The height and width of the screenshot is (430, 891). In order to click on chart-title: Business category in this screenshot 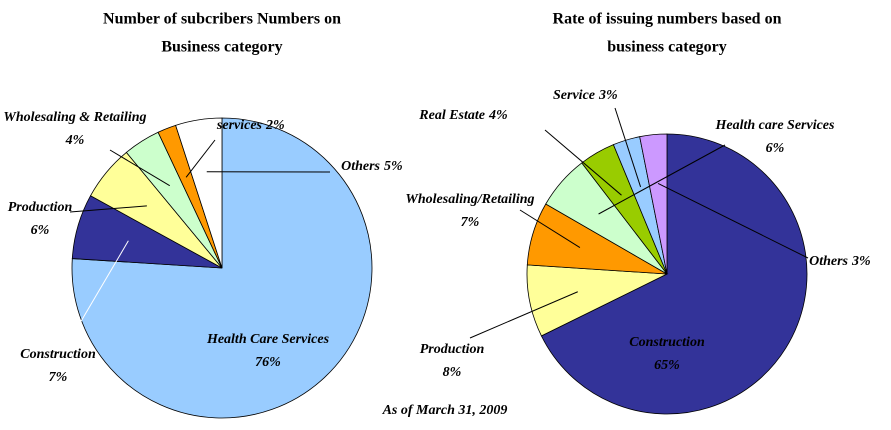, I will do `click(221, 47)`.